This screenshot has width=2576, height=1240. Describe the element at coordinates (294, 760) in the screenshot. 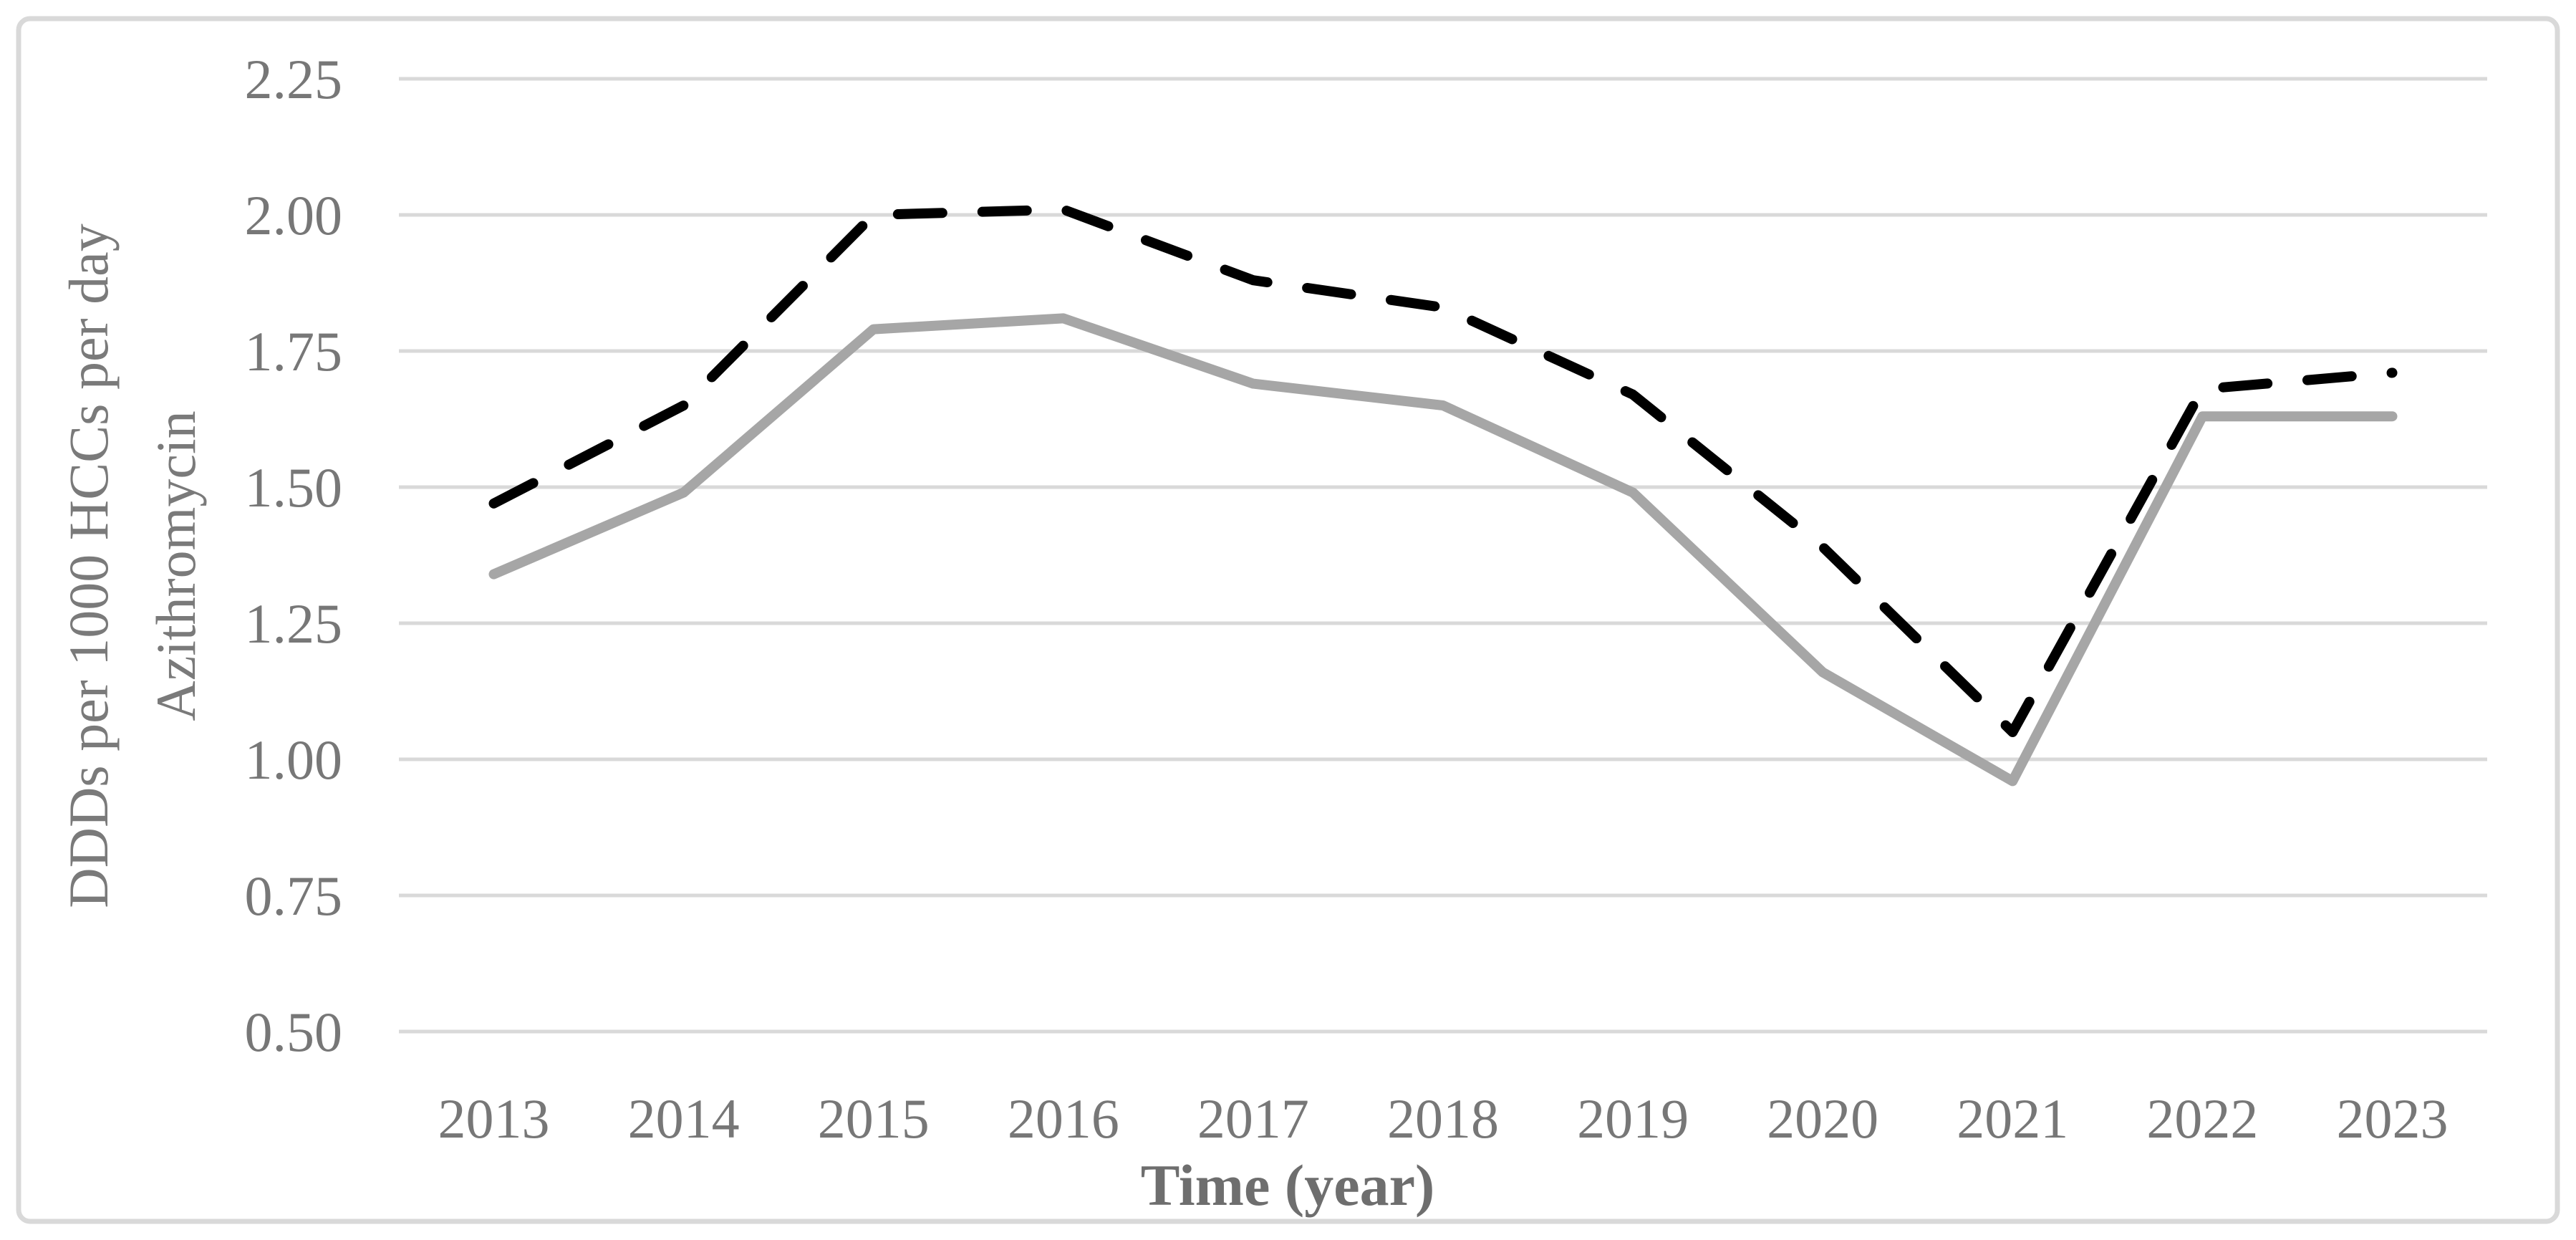

I see `y-tick-label-1.00: 1.00` at that location.